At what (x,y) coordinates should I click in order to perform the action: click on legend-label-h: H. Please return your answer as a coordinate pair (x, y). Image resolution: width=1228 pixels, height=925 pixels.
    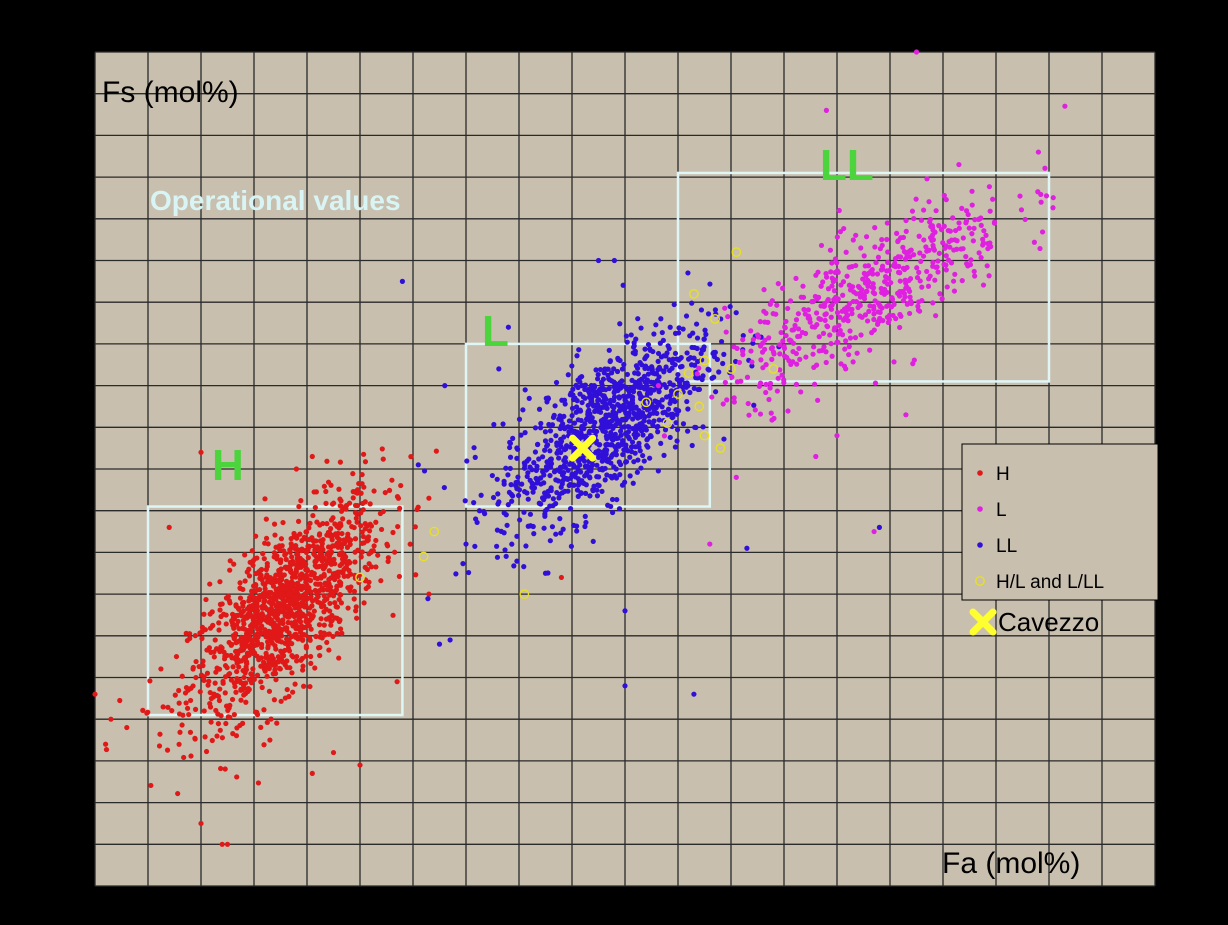
    Looking at the image, I should click on (1003, 474).